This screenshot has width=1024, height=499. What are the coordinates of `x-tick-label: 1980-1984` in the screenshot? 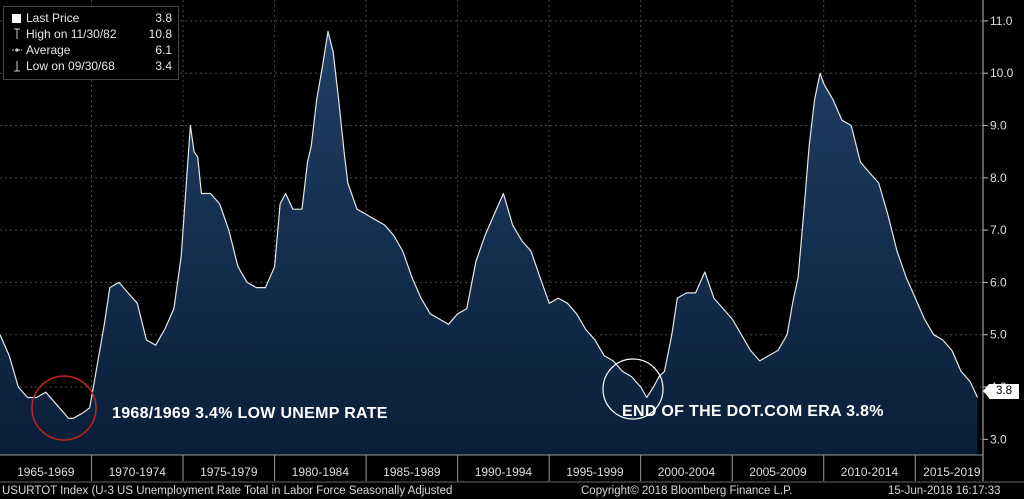 It's located at (321, 472).